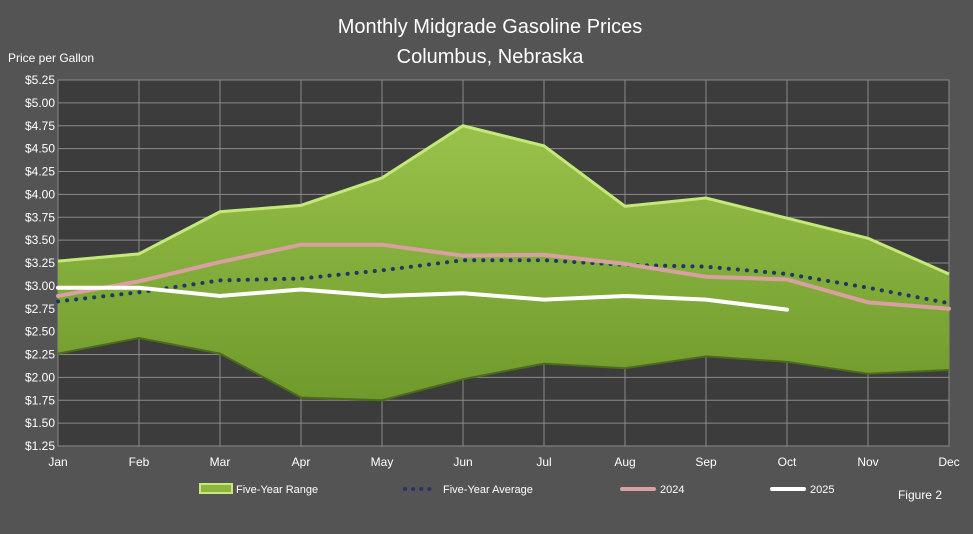  I want to click on y-tick-label: $5.00, so click(40, 103).